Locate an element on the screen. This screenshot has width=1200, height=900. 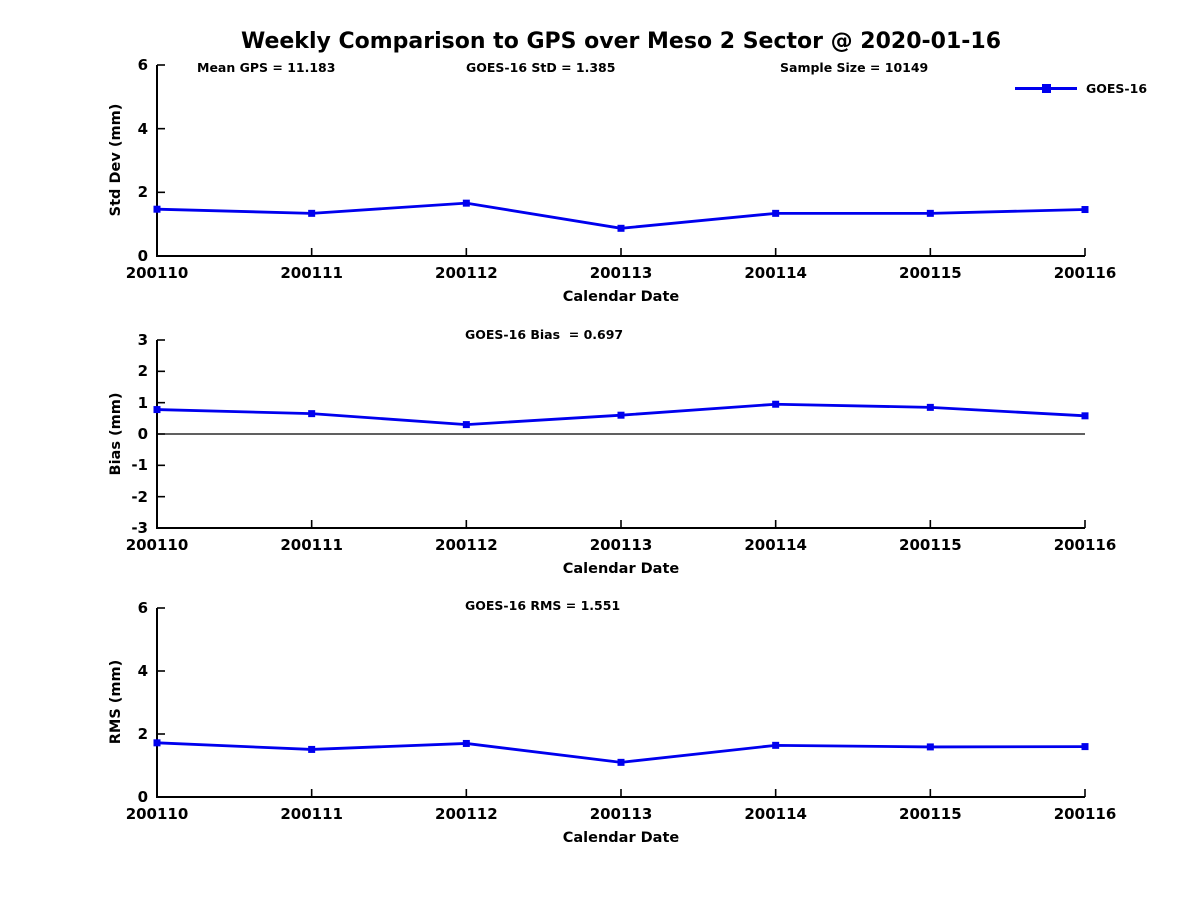
annotation-sample-size: Sample Size = 10149 is located at coordinates (854, 67).